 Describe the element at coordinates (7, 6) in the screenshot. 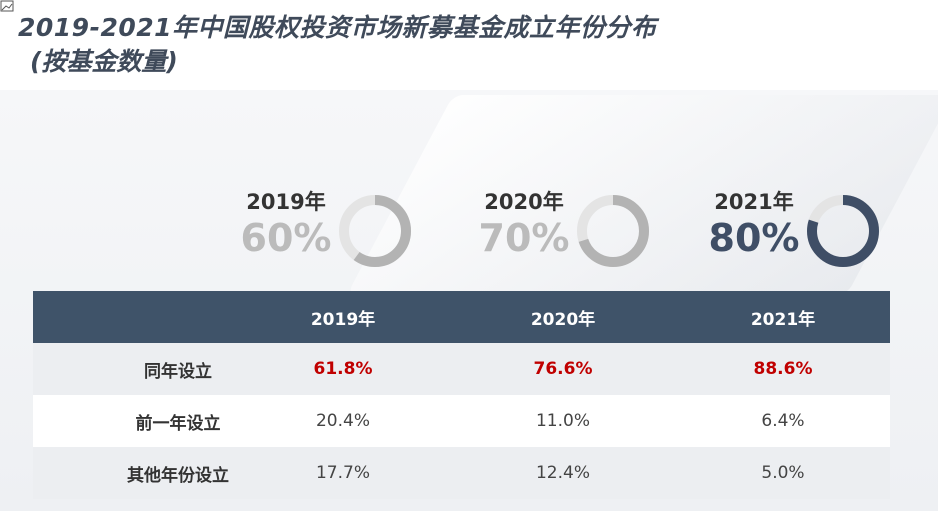

I see `corner-image-icon` at that location.